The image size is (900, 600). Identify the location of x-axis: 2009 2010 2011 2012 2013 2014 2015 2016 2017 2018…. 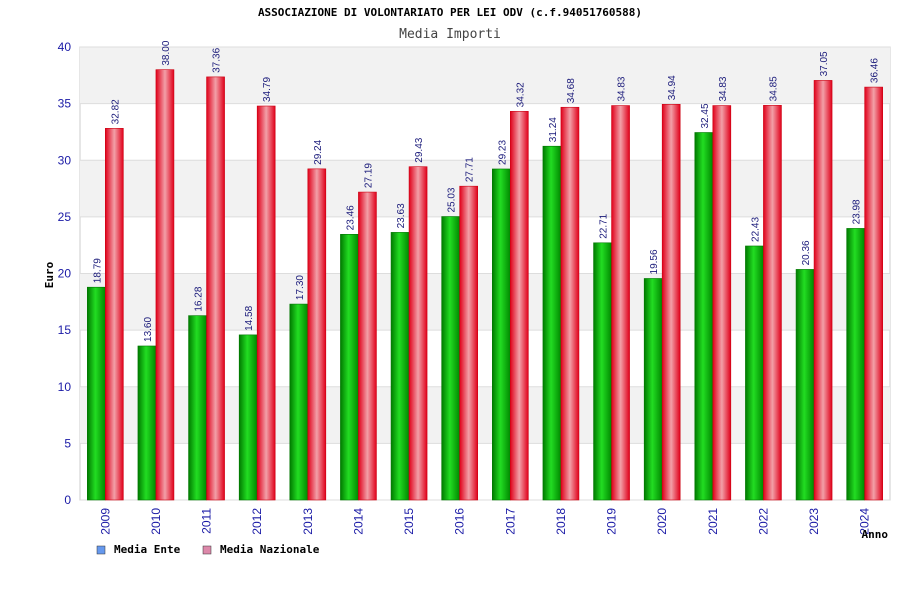
(484, 521).